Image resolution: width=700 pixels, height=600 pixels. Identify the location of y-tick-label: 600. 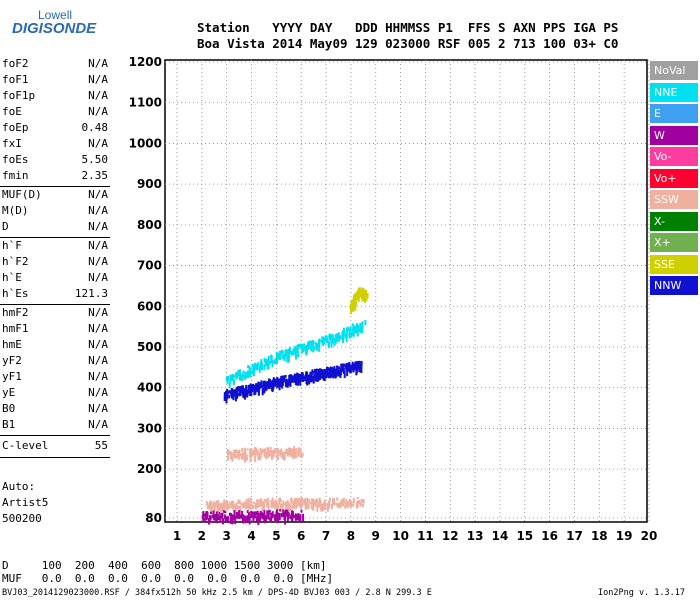
(149, 306).